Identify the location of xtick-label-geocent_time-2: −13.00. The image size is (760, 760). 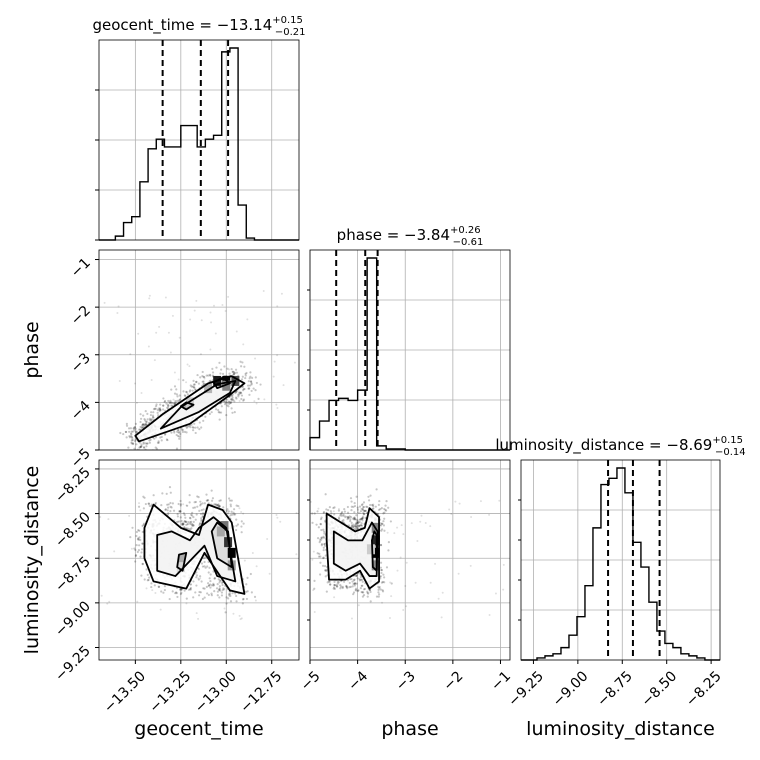
(216, 692).